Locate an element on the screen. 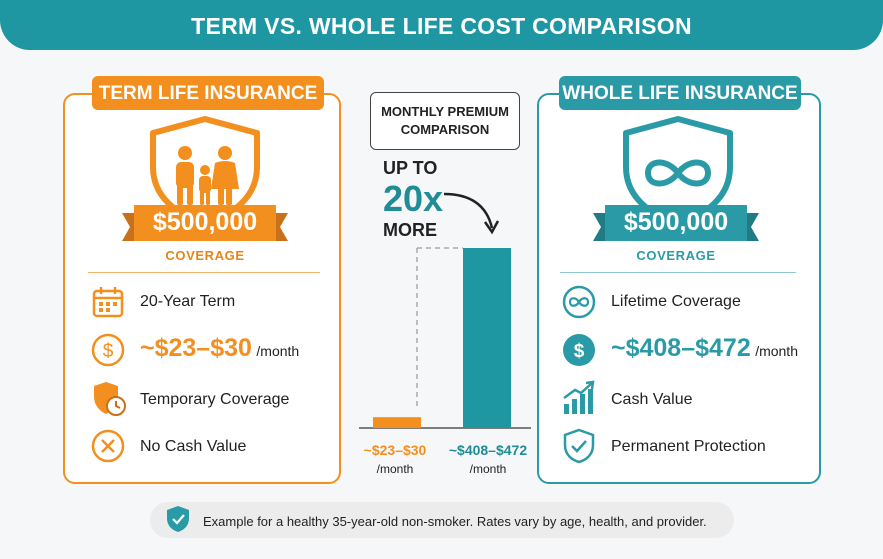  bar-whole is located at coordinates (487, 338).